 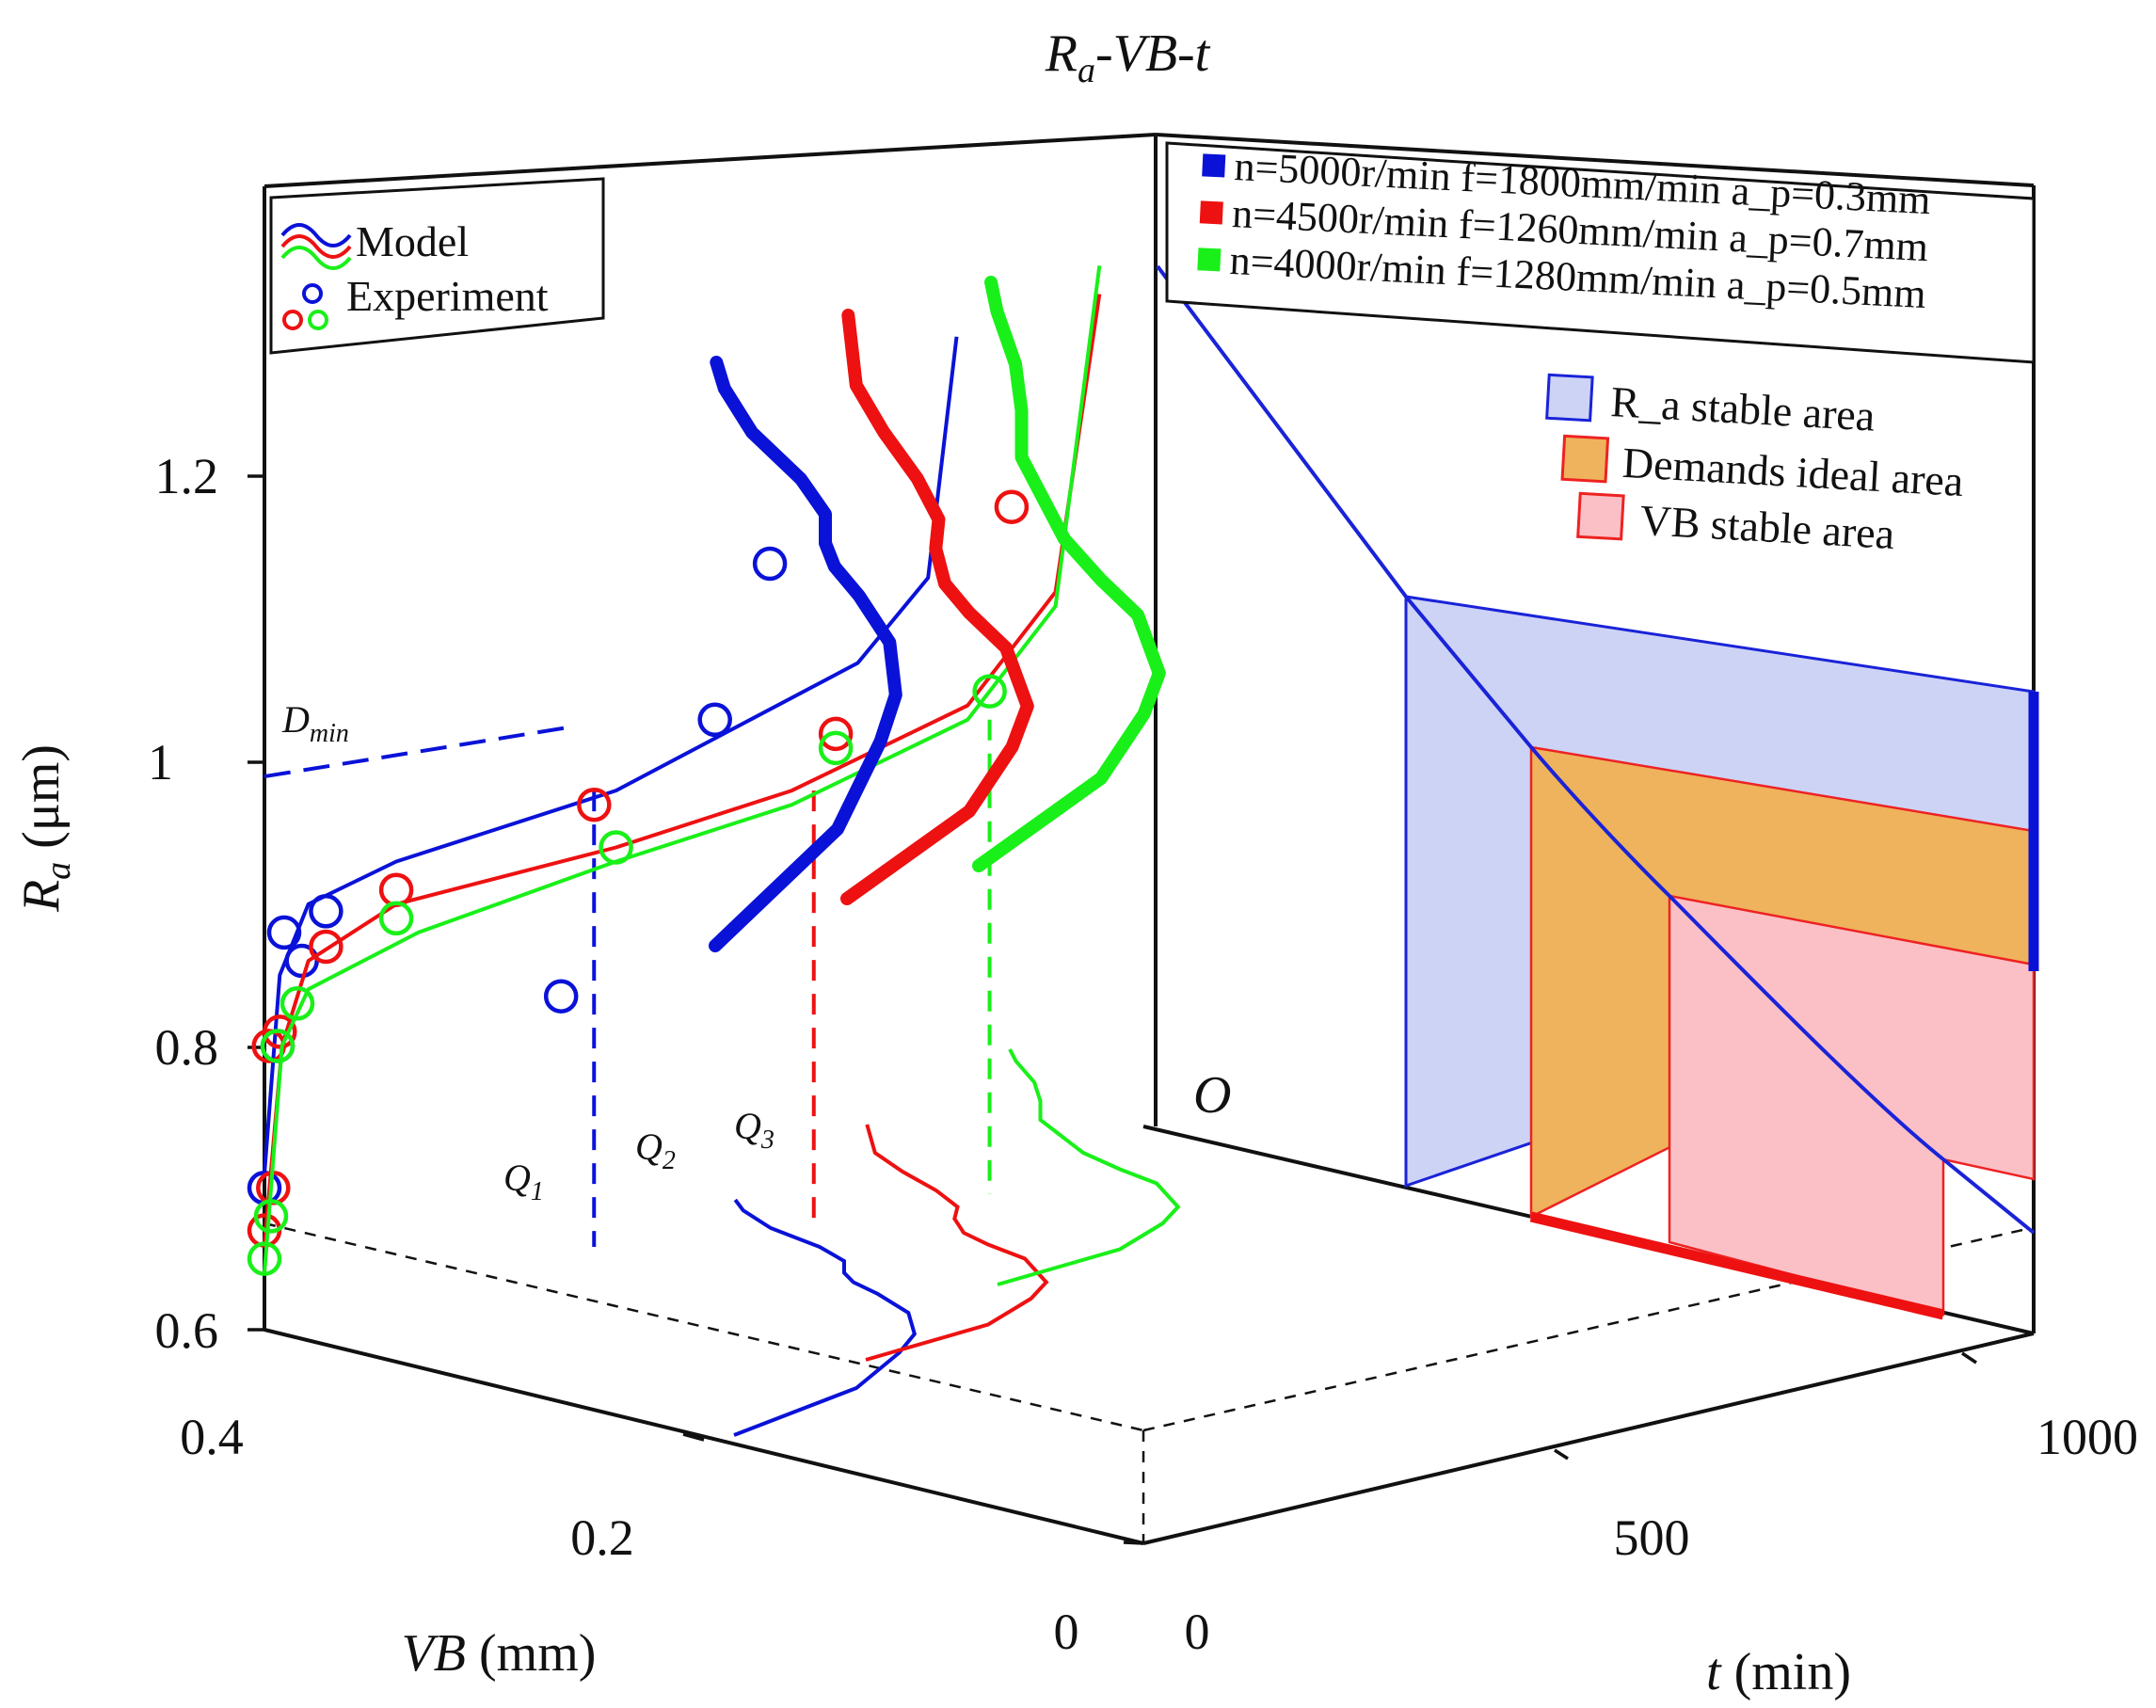 What do you see at coordinates (412, 241) in the screenshot?
I see `legend-model-label: Model` at bounding box center [412, 241].